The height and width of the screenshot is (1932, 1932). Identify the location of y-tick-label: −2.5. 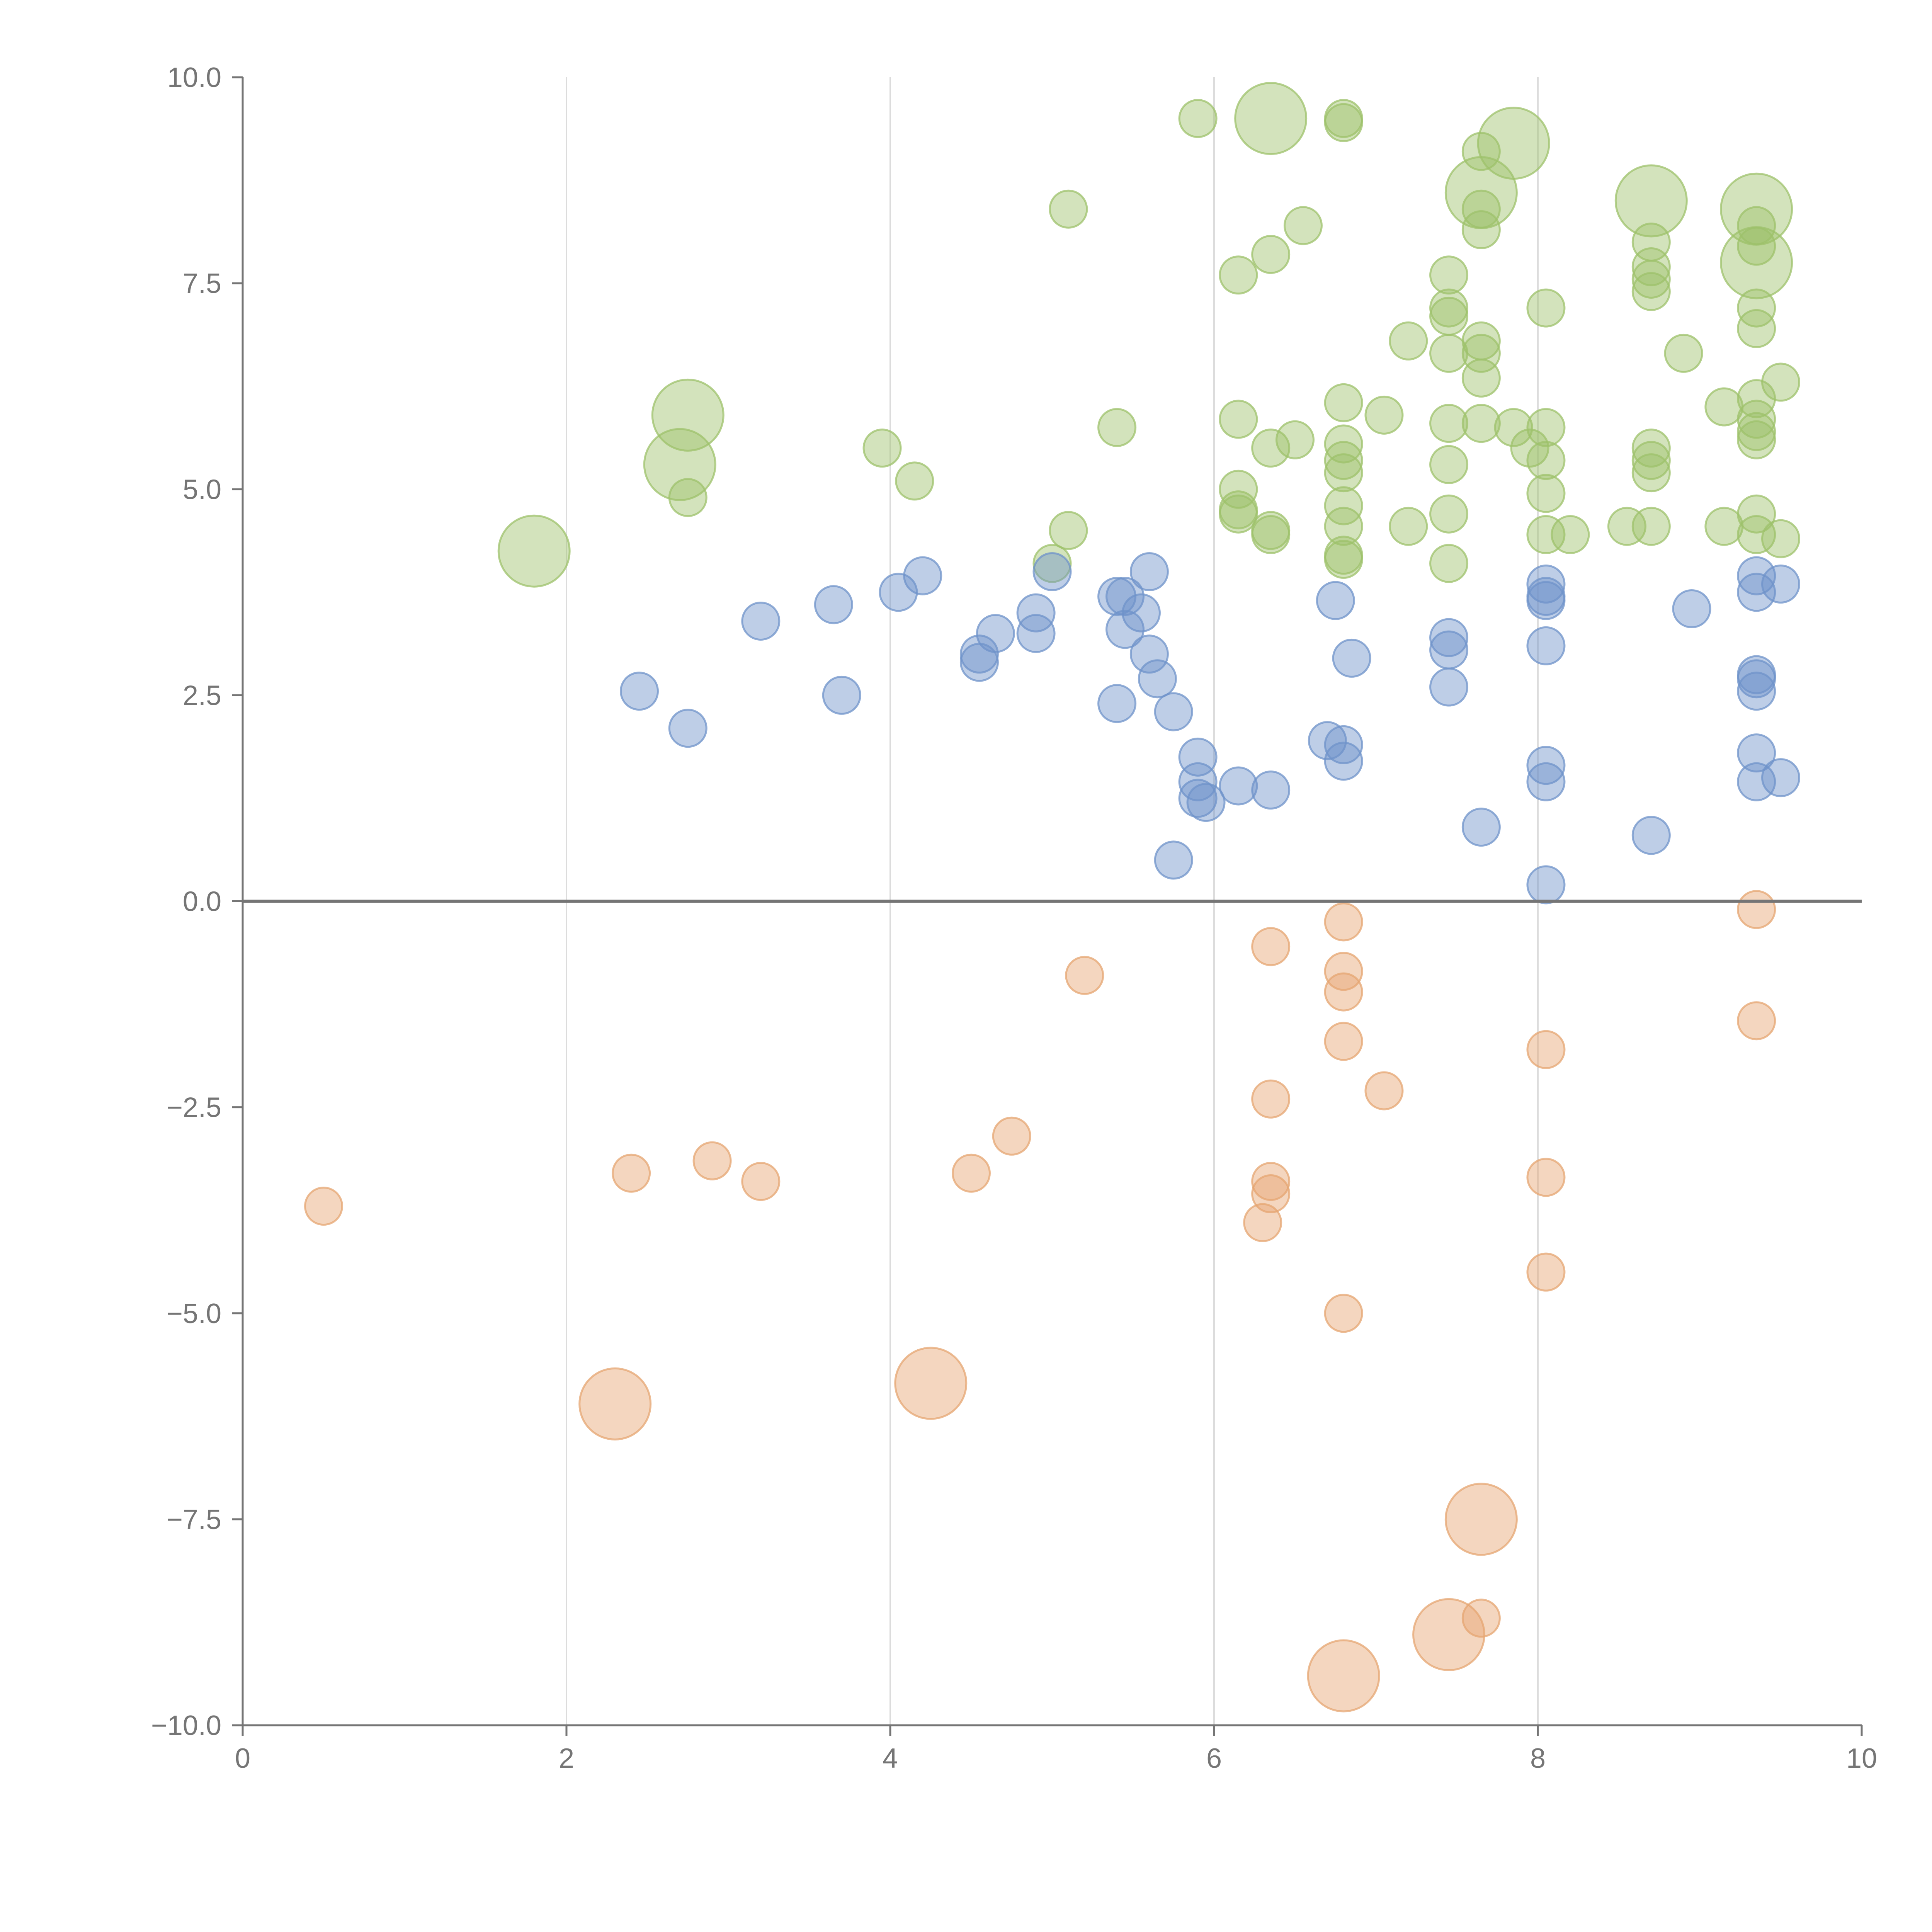
(194, 1107).